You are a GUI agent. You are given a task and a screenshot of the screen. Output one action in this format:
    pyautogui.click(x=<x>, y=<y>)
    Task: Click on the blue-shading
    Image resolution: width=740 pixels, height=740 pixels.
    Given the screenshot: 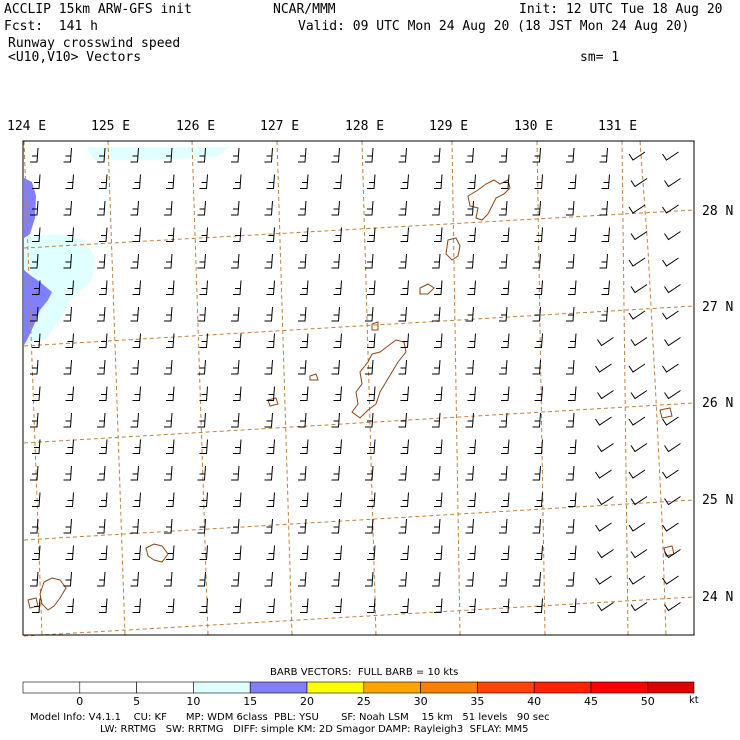 What is the action you would take?
    pyautogui.click(x=38, y=261)
    